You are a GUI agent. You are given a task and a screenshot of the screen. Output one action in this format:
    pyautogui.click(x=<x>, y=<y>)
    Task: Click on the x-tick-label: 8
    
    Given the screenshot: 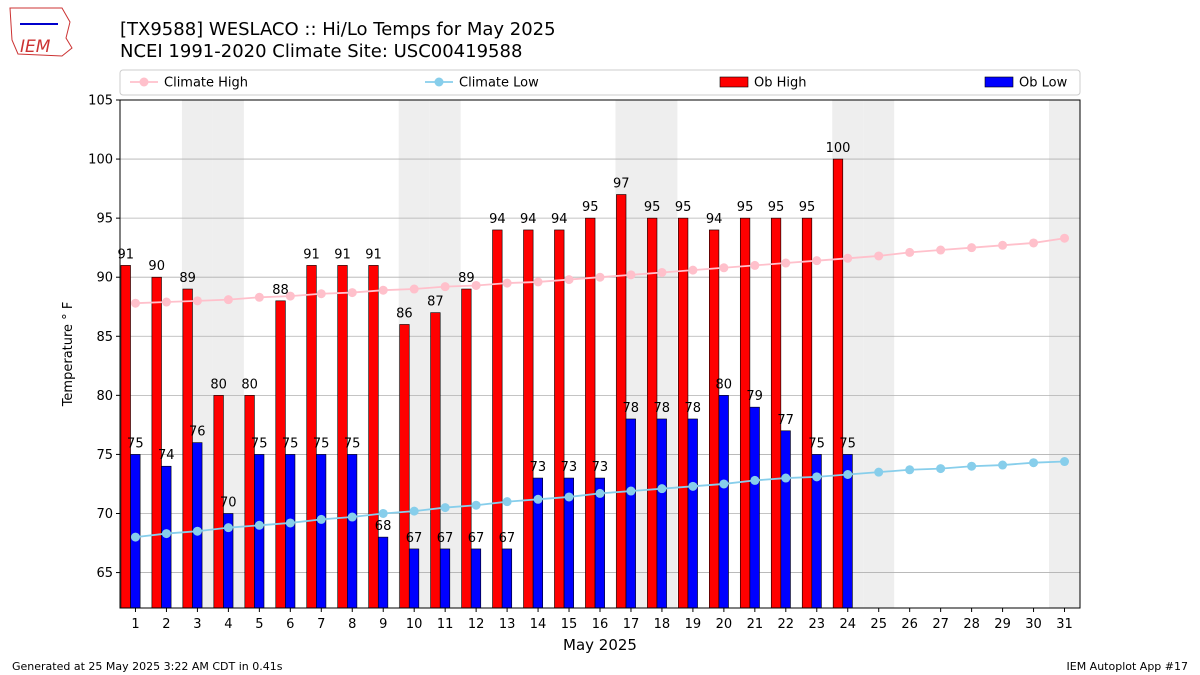 What is the action you would take?
    pyautogui.click(x=352, y=624)
    